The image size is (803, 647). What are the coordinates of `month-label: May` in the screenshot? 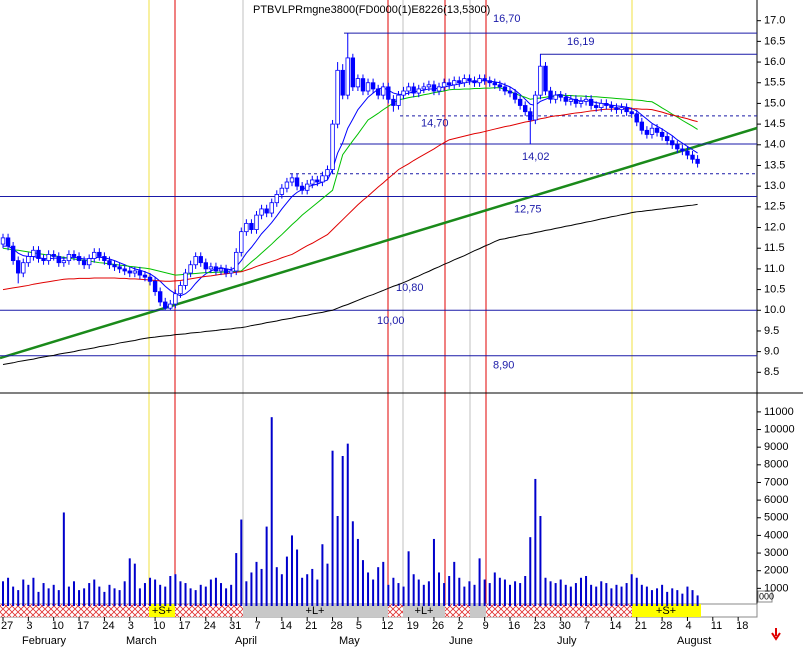 It's located at (349, 641).